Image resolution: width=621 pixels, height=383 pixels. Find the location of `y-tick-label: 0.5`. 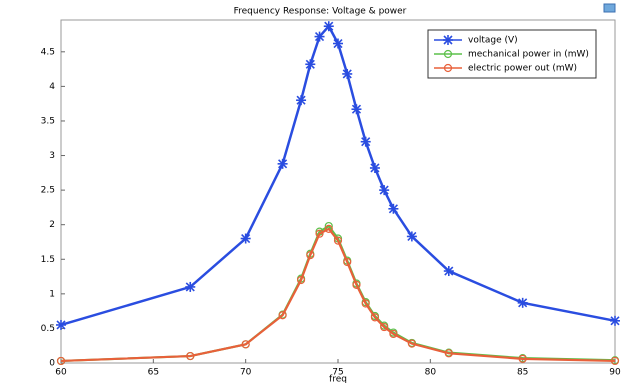

y-tick-label: 0.5 is located at coordinates (48, 329).